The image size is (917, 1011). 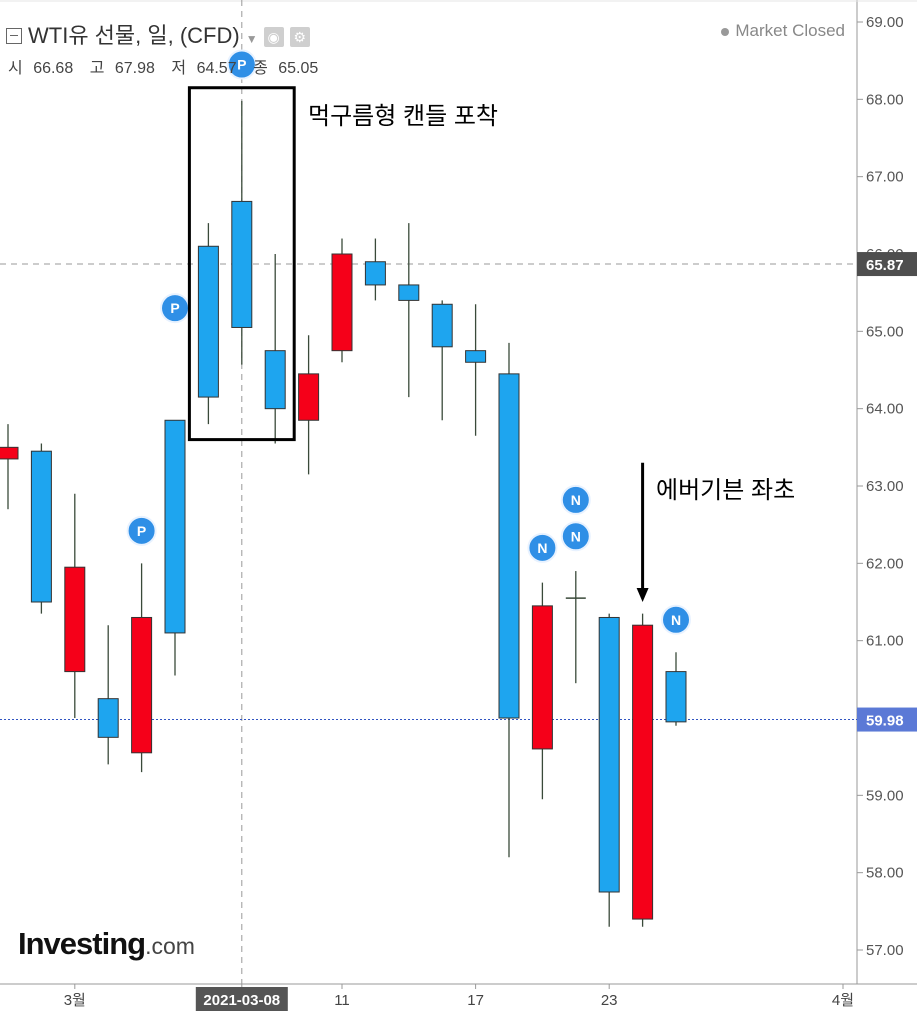 What do you see at coordinates (885, 177) in the screenshot?
I see `y-tick-label: 67.00` at bounding box center [885, 177].